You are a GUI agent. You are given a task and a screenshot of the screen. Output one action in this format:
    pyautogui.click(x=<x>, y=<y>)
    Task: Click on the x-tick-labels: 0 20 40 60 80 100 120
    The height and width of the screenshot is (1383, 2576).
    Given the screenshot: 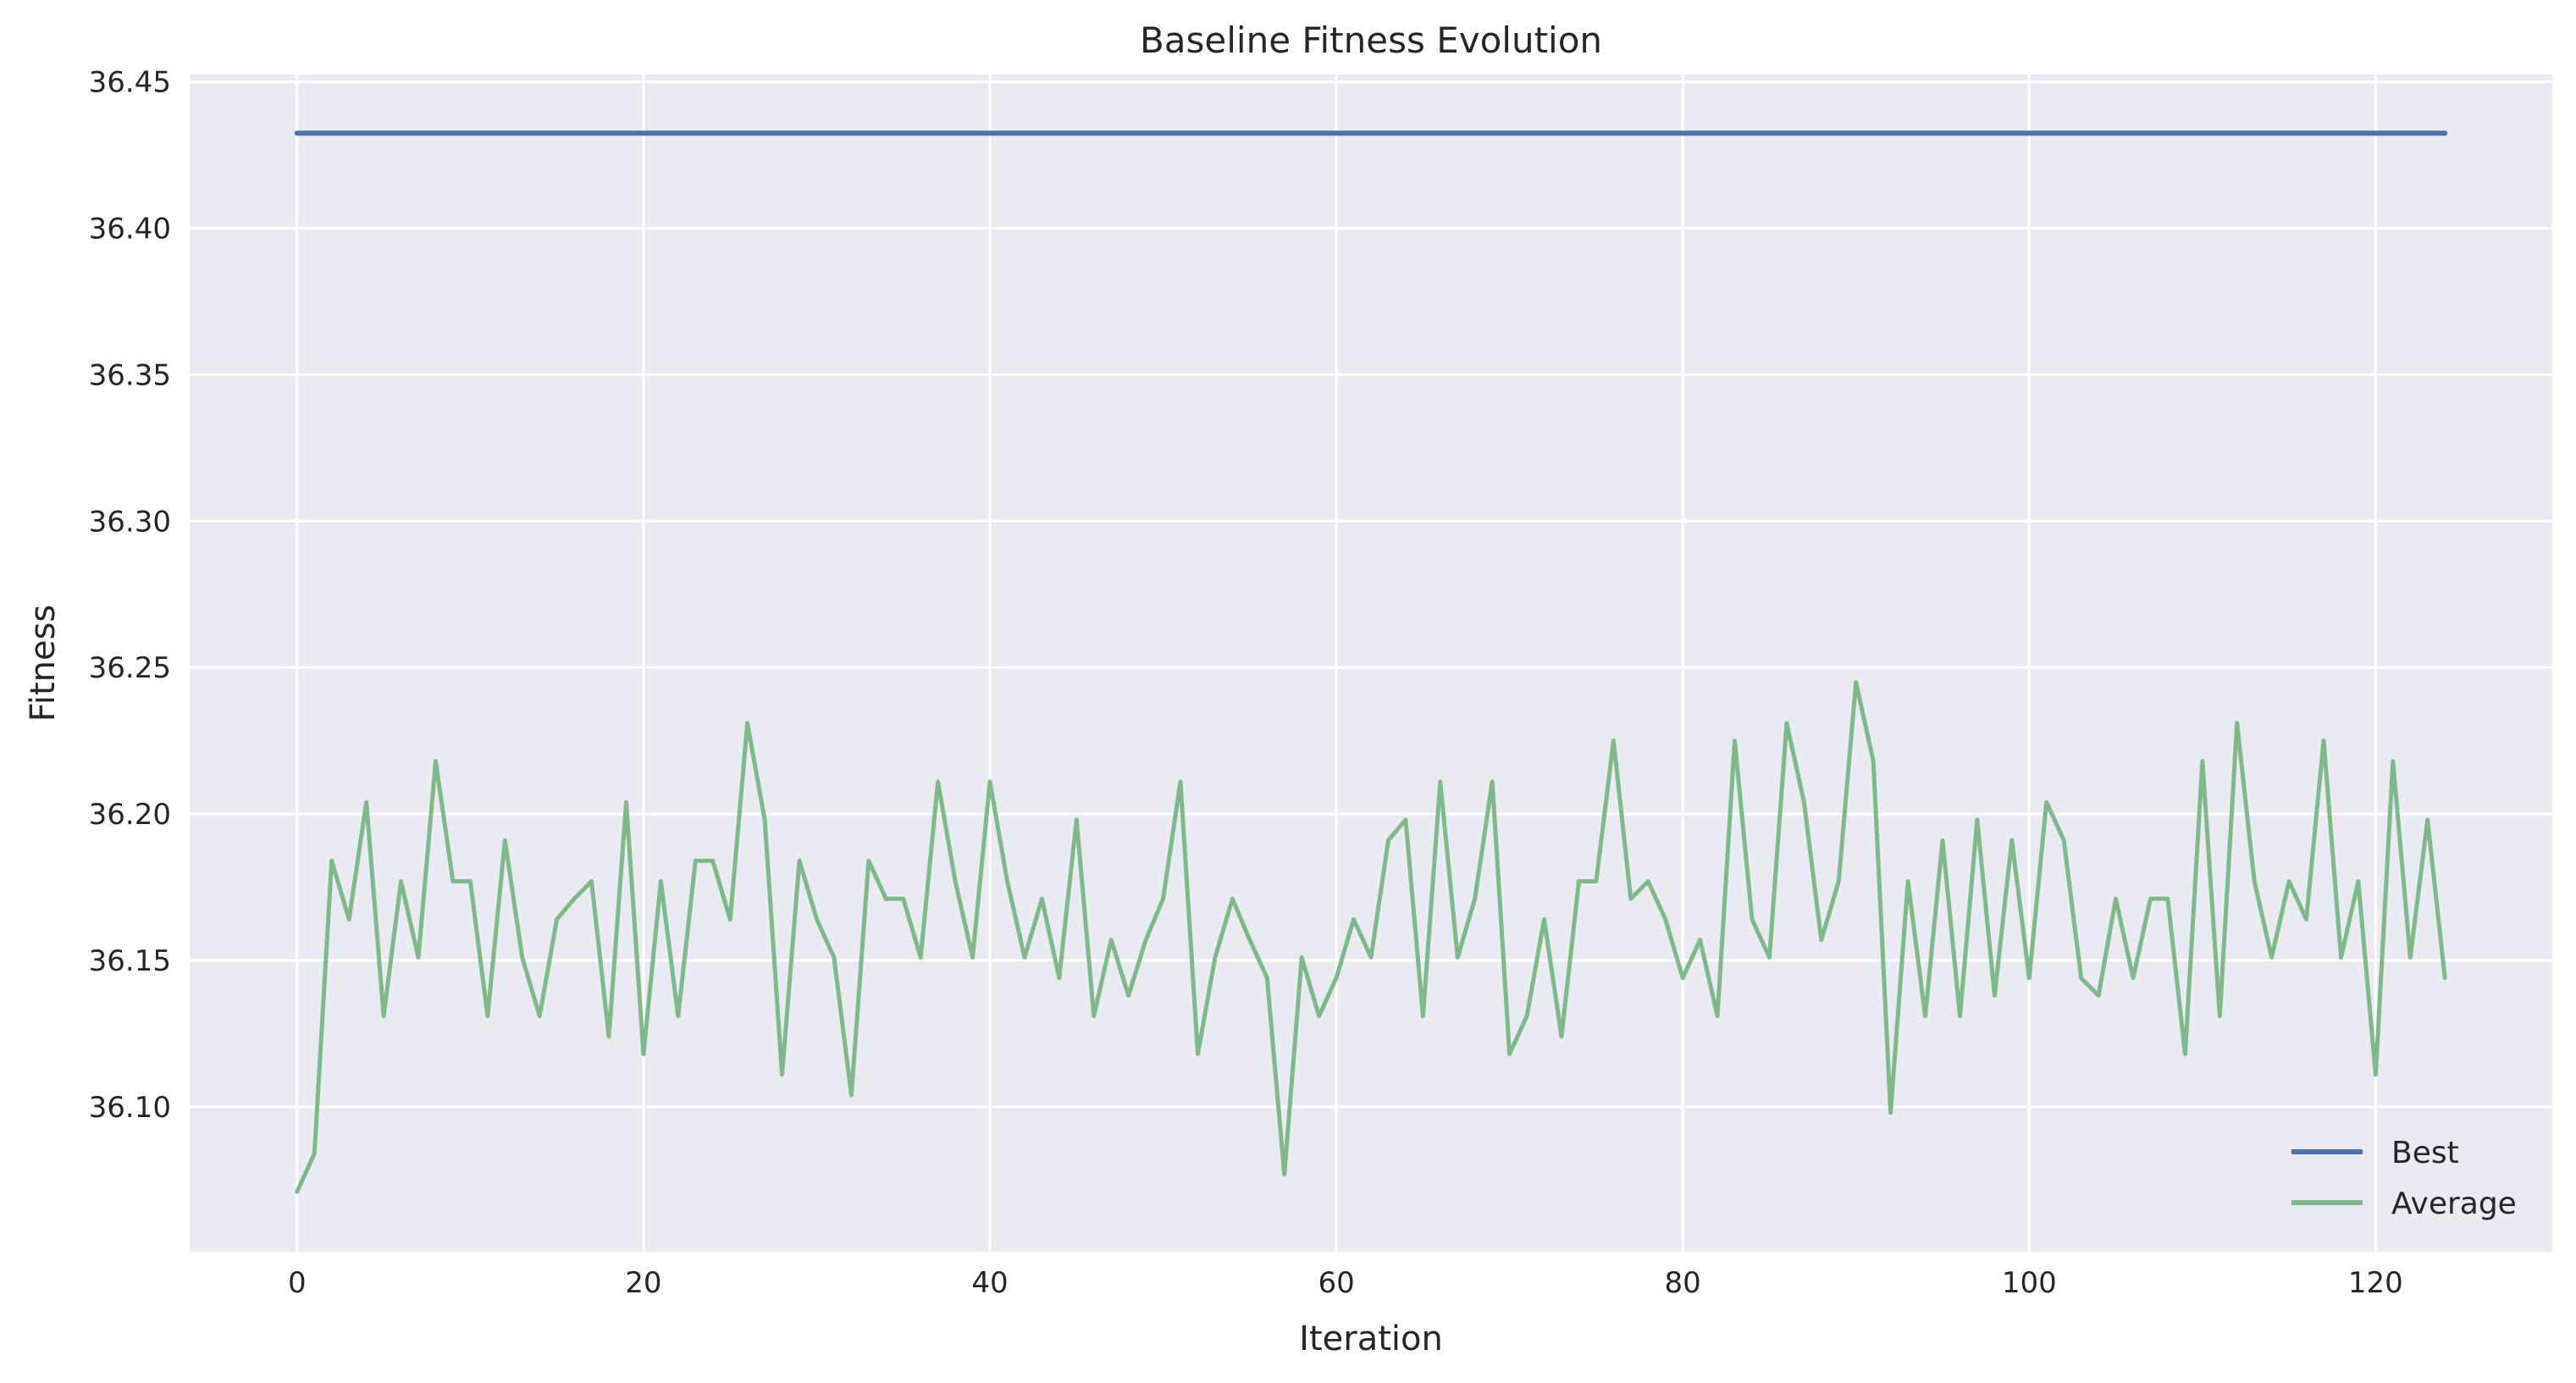 What is the action you would take?
    pyautogui.click(x=1345, y=1283)
    